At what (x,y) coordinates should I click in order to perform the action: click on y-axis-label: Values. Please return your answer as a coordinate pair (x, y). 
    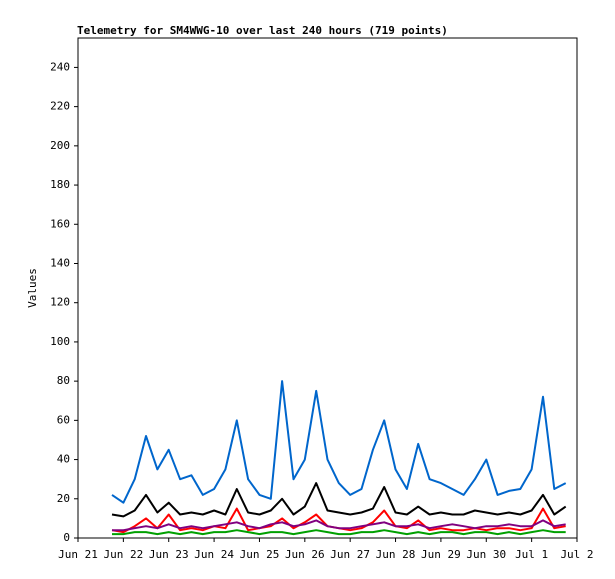
    Looking at the image, I should click on (32, 288).